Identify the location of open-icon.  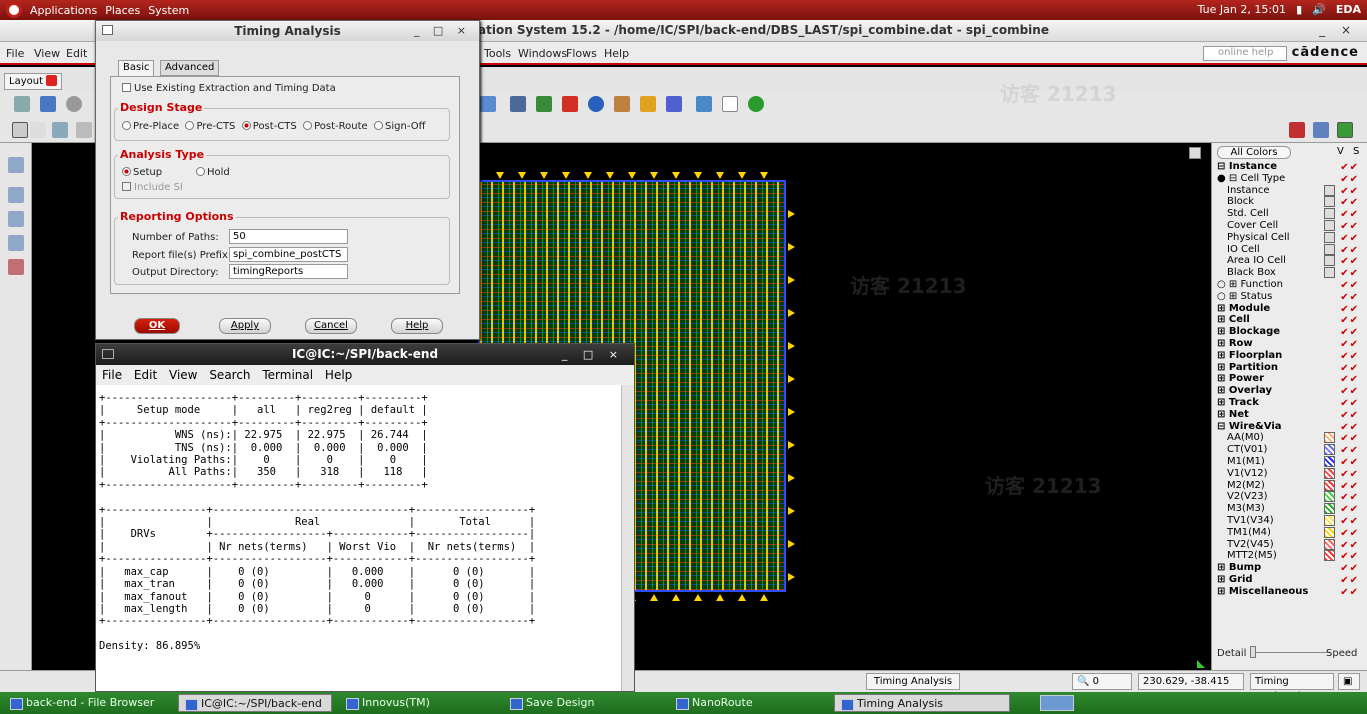
(22, 104).